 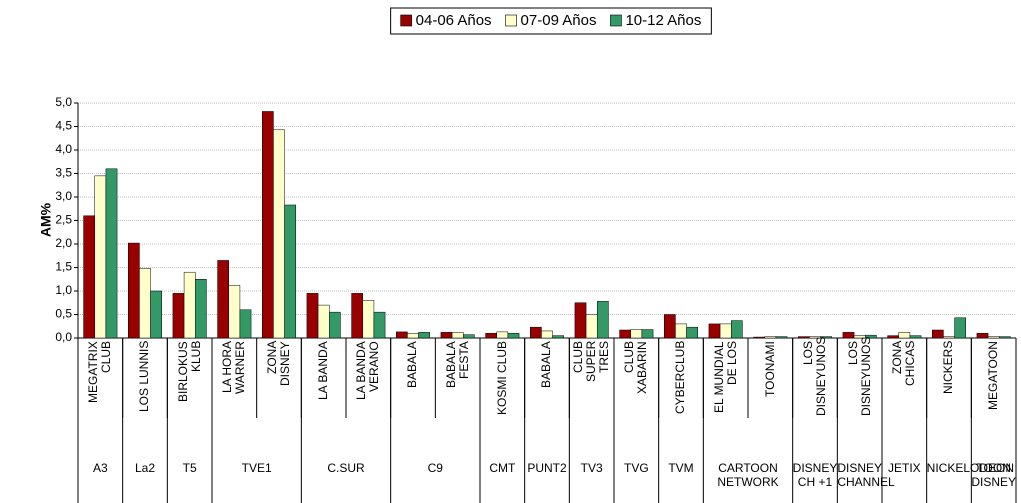 What do you see at coordinates (346, 468) in the screenshot?
I see `group-label: C.SUR` at bounding box center [346, 468].